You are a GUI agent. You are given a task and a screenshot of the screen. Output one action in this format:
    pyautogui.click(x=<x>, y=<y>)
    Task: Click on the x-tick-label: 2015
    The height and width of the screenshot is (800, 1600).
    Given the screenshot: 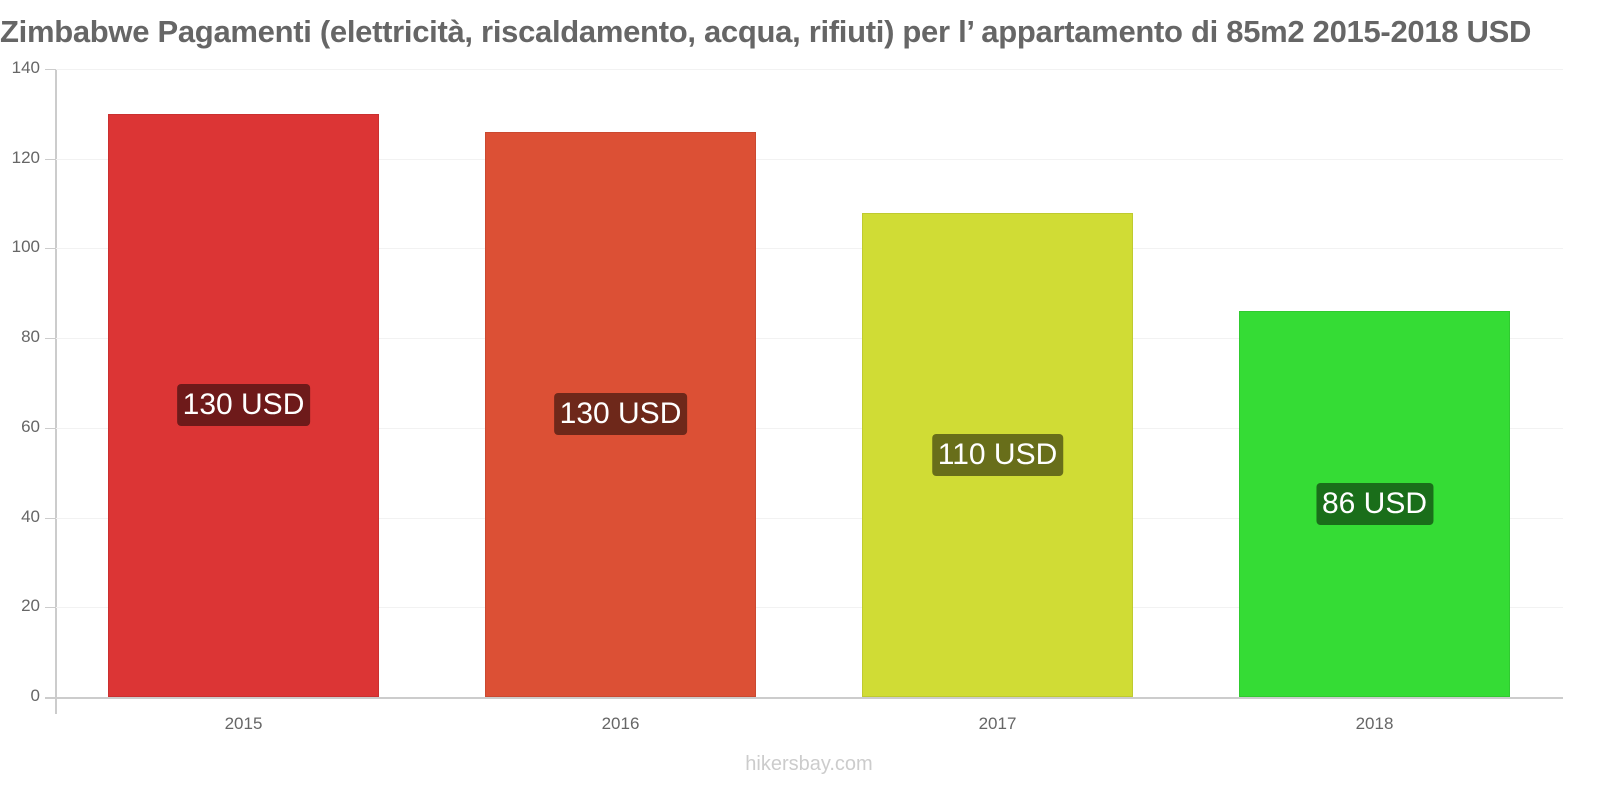 What is the action you would take?
    pyautogui.click(x=243, y=723)
    